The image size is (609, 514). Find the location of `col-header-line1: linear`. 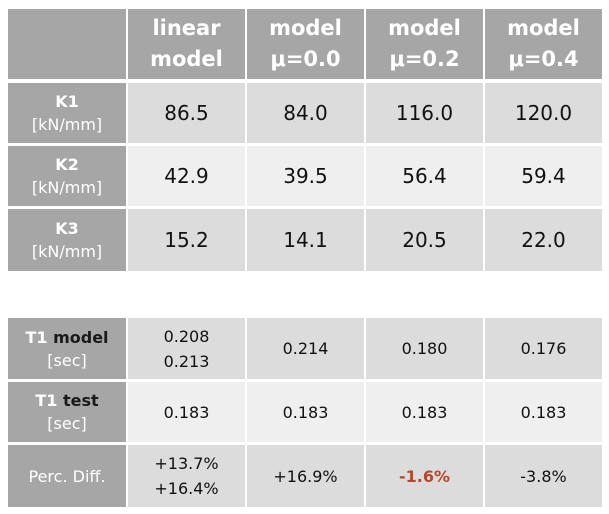

col-header-line1: linear is located at coordinates (186, 28).